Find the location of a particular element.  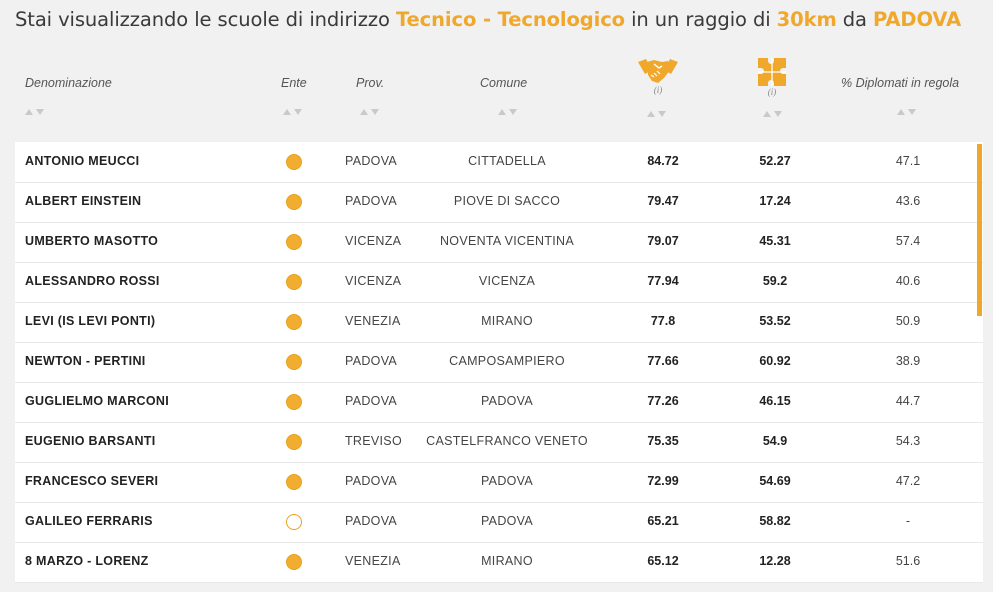

table-header: Denominazione Ente Prov. Comune (i) is located at coordinates (499, 96).